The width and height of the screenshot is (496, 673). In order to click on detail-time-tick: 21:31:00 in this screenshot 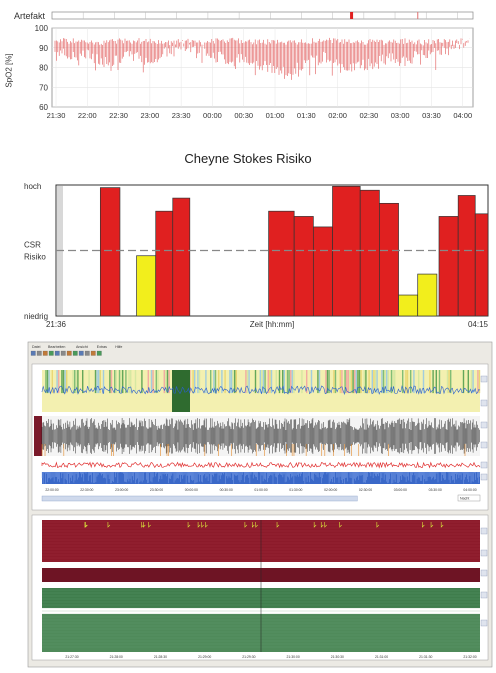, I will do `click(381, 657)`.